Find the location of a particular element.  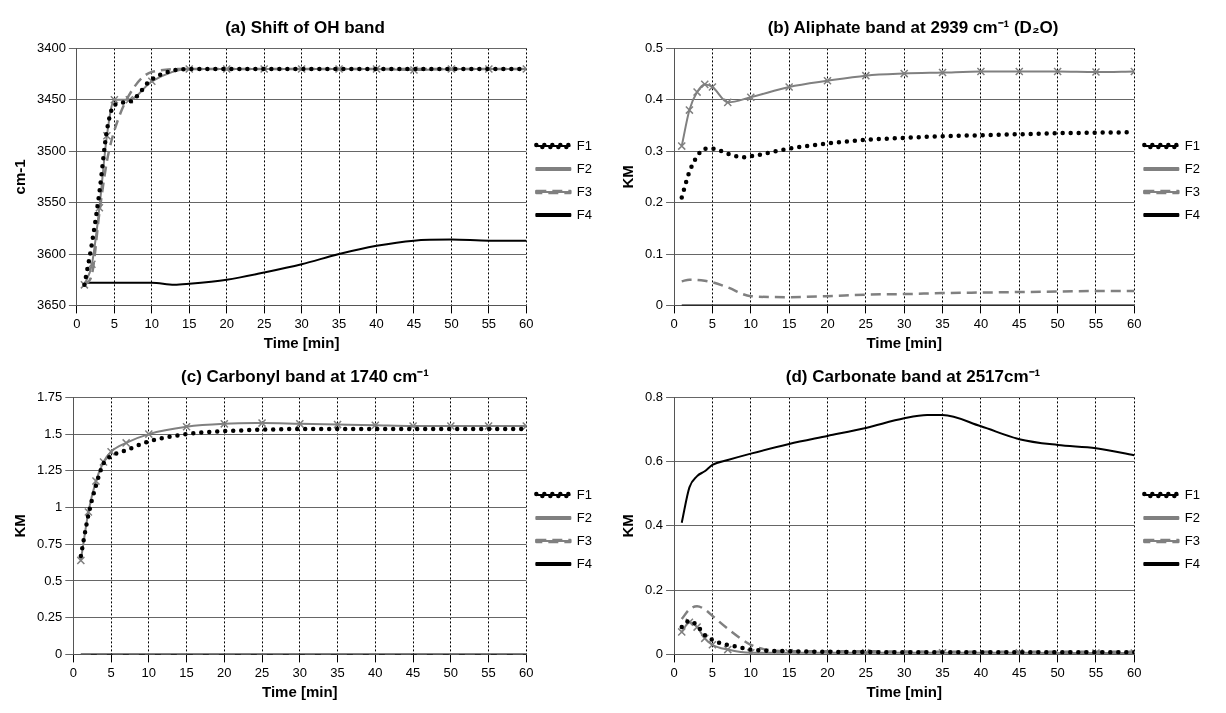

chart-title: (c) Carbonyl band at 1740 cm⁻¹ is located at coordinates (305, 376).